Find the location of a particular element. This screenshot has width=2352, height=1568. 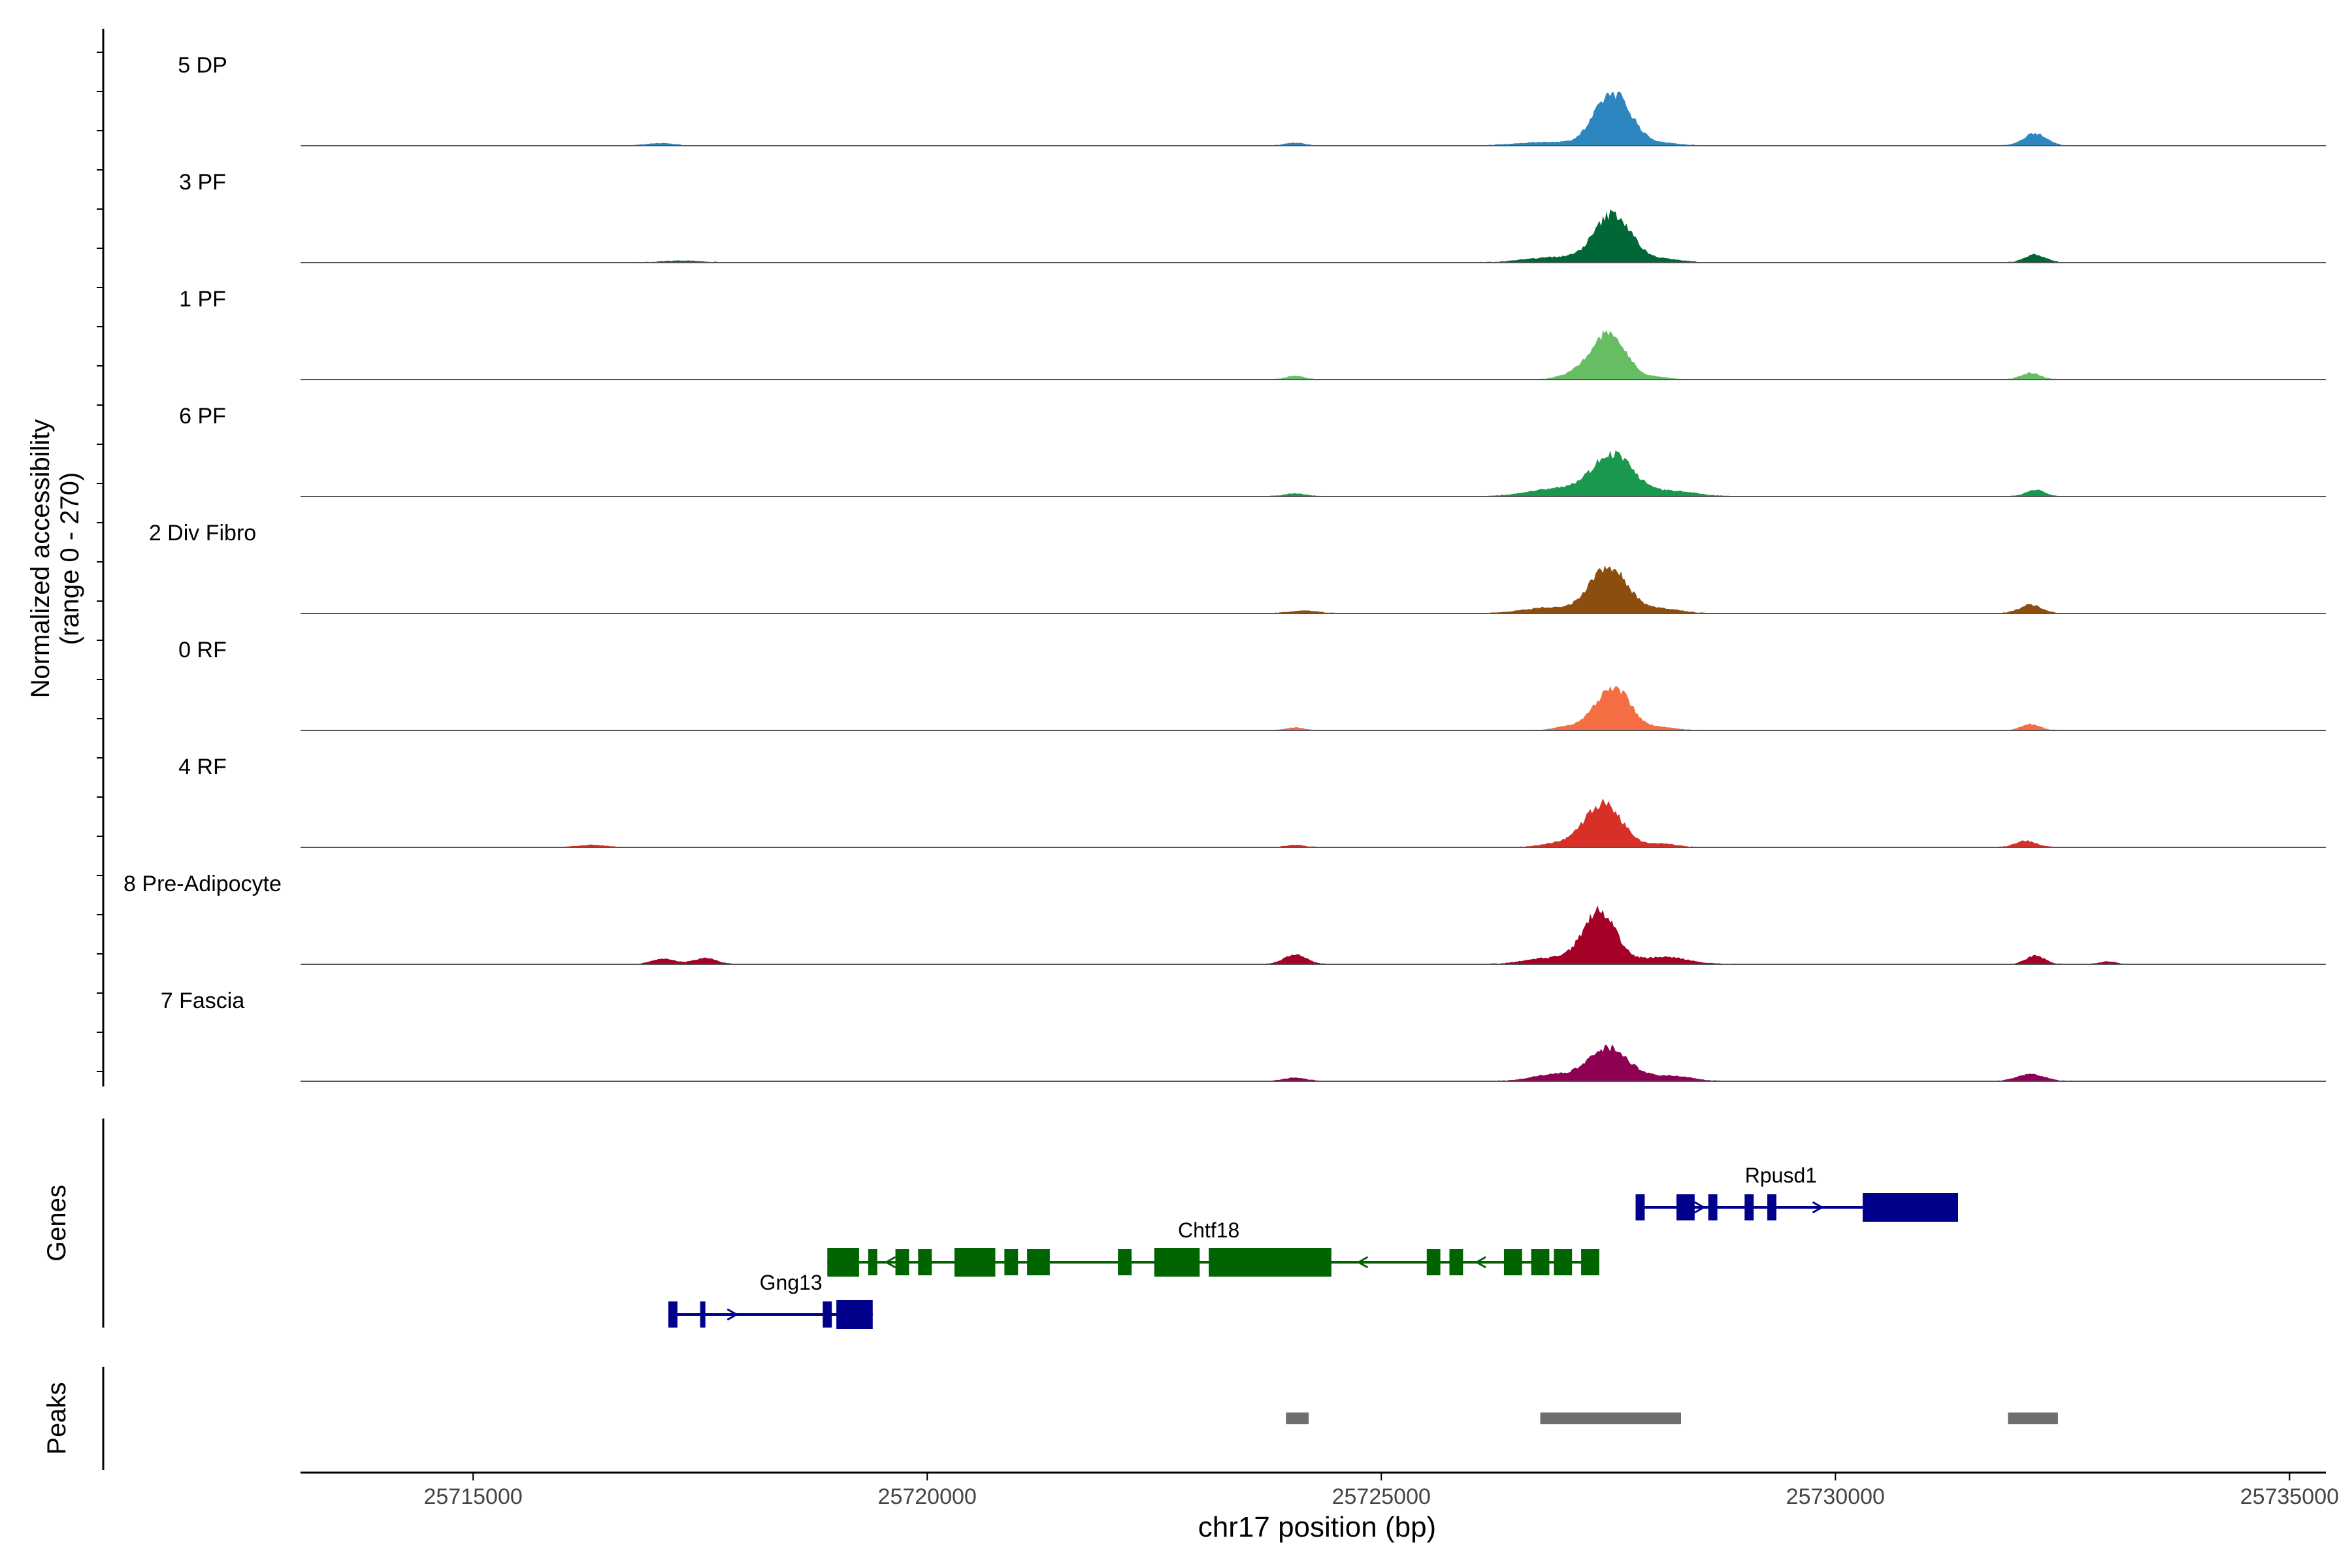

track-label: 4 RF is located at coordinates (202, 767).